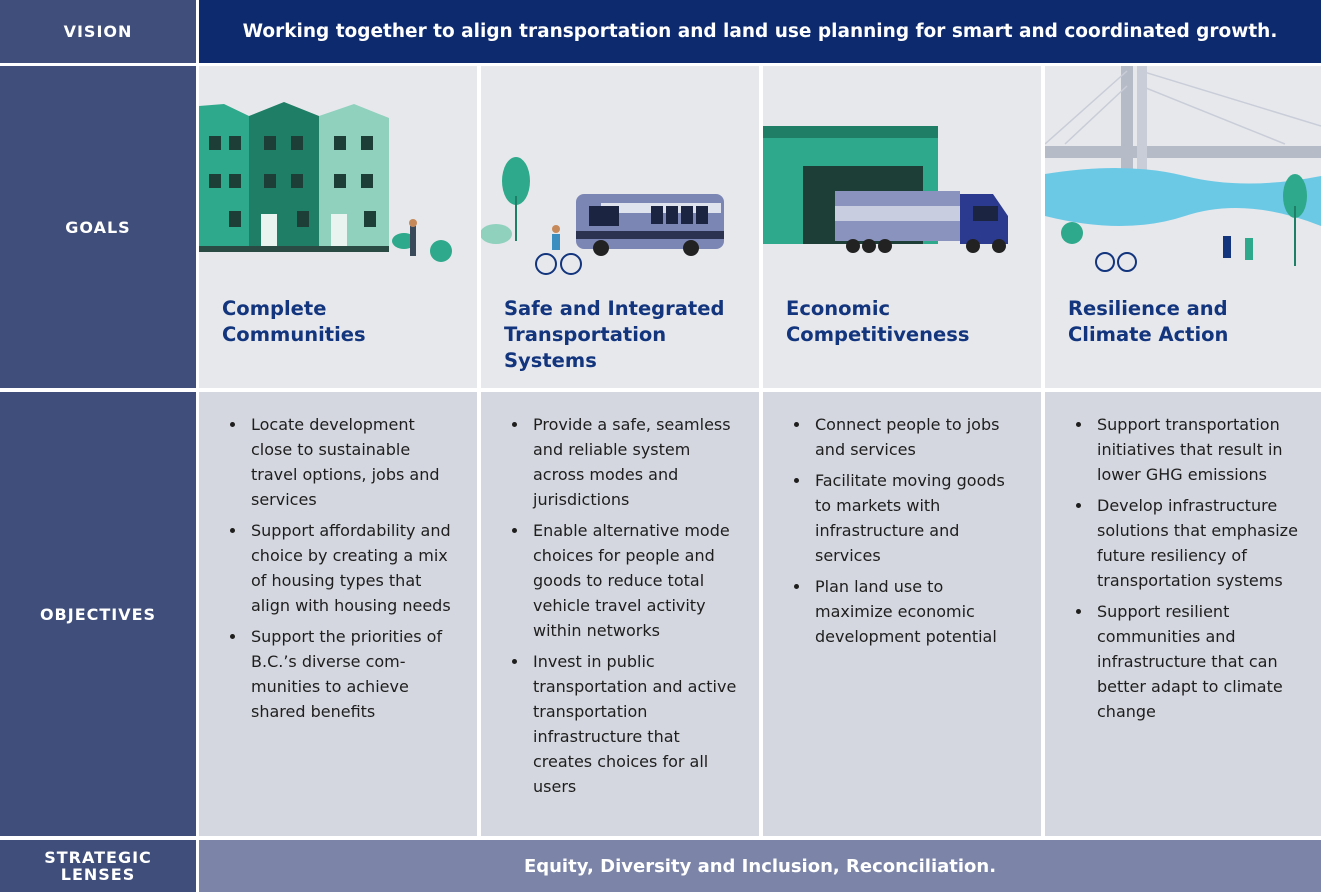 This screenshot has height=892, width=1321. Describe the element at coordinates (885, 189) in the screenshot. I see `truck-illustration` at that location.